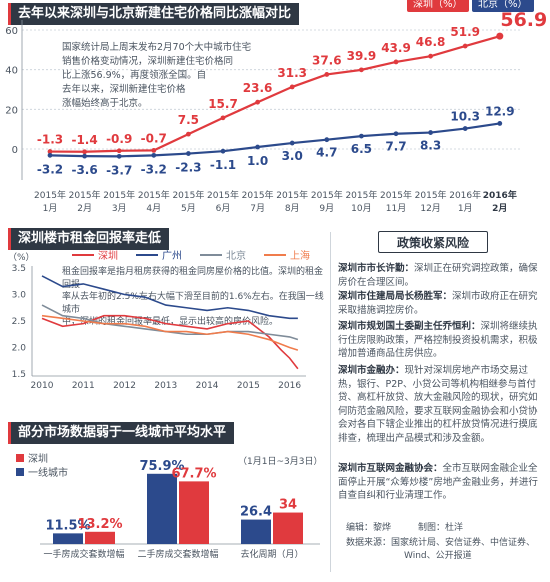 This screenshot has height=582, width=550. Describe the element at coordinates (274, 140) in the screenshot. I see `beijing-line` at that location.